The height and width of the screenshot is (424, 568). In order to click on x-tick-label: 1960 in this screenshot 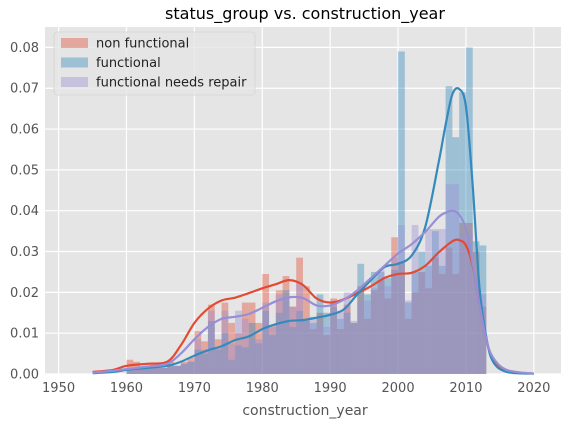, I will do `click(126, 388)`.